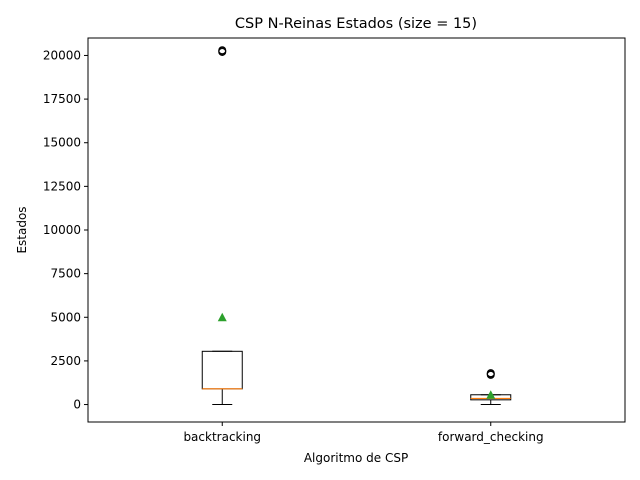 Image resolution: width=640 pixels, height=480 pixels. I want to click on x-axis: backtracking forward_checking, so click(363, 433).